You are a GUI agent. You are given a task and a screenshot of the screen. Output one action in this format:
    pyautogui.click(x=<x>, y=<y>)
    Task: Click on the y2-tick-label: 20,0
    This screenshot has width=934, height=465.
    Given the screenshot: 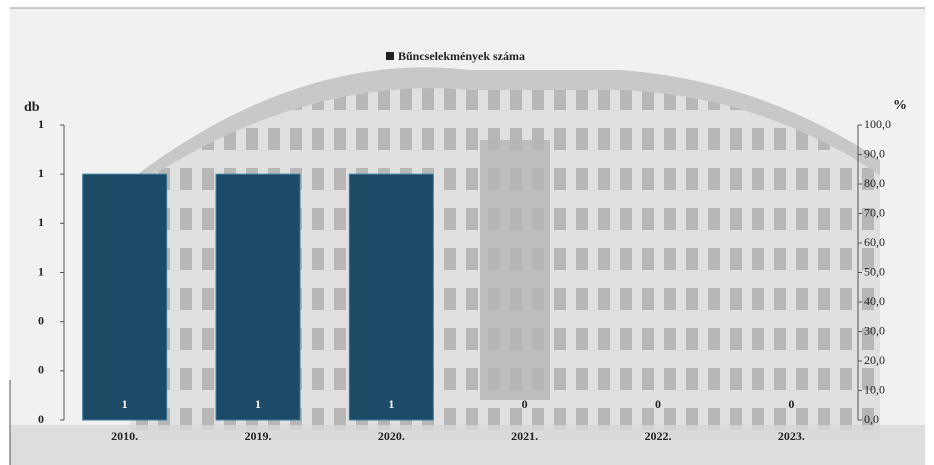 What is the action you would take?
    pyautogui.click(x=874, y=360)
    